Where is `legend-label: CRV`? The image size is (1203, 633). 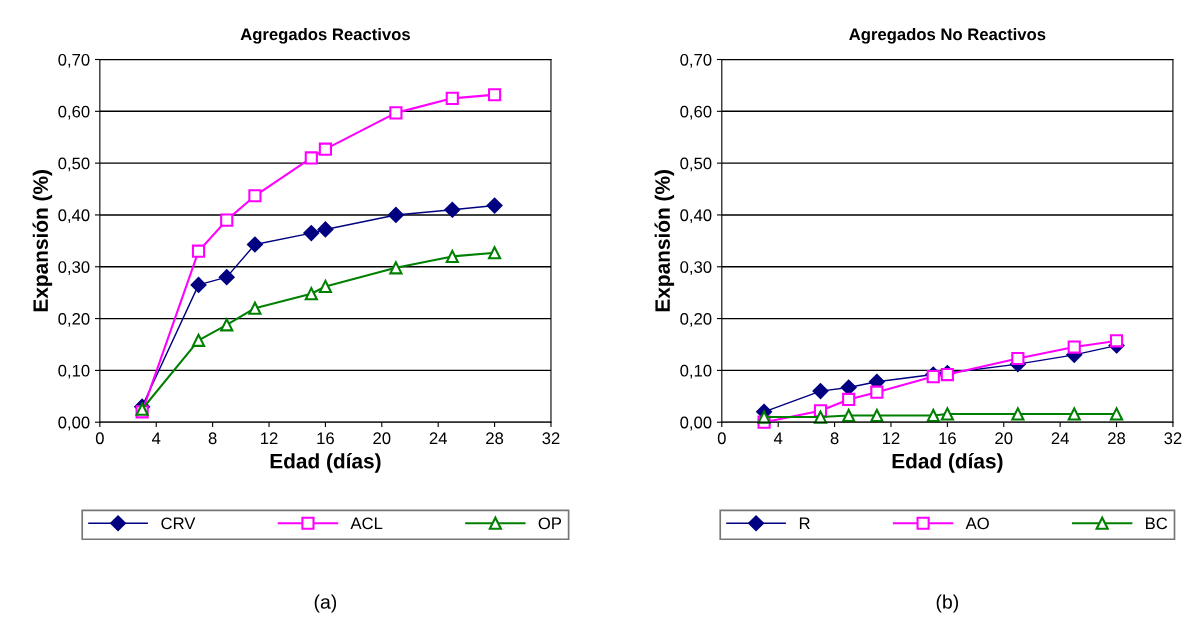 legend-label: CRV is located at coordinates (178, 523).